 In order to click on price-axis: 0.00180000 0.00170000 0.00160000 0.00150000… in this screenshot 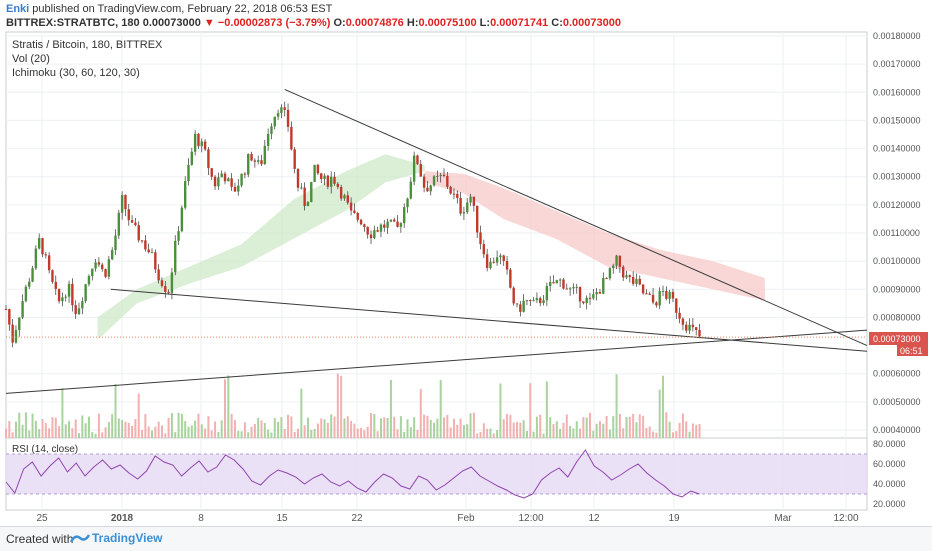, I will do `click(897, 233)`.